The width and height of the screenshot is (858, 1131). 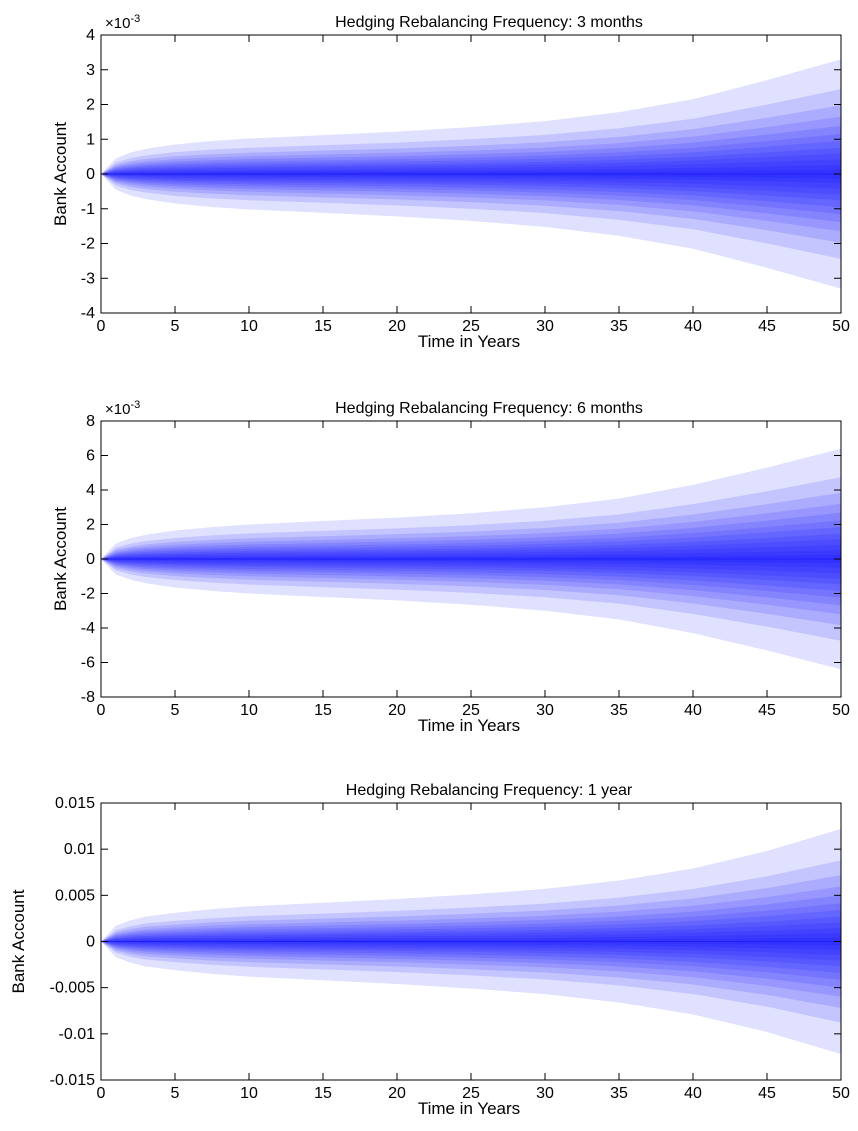 I want to click on y-tick-label: -0.005, so click(x=72, y=988).